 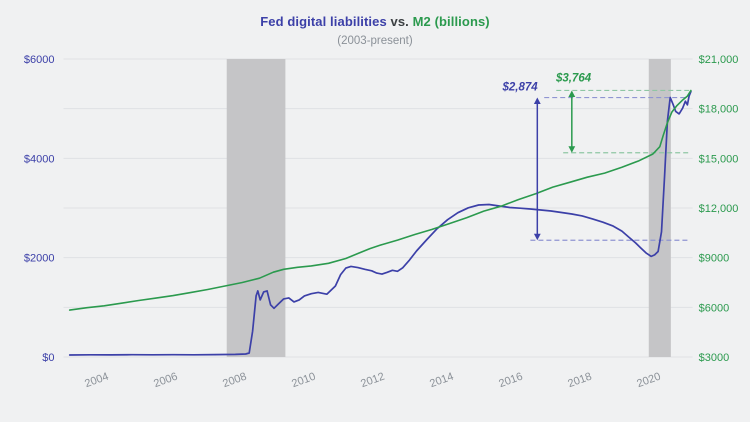 What do you see at coordinates (572, 149) in the screenshot?
I see `m2-gap-arrowhead-bottom` at bounding box center [572, 149].